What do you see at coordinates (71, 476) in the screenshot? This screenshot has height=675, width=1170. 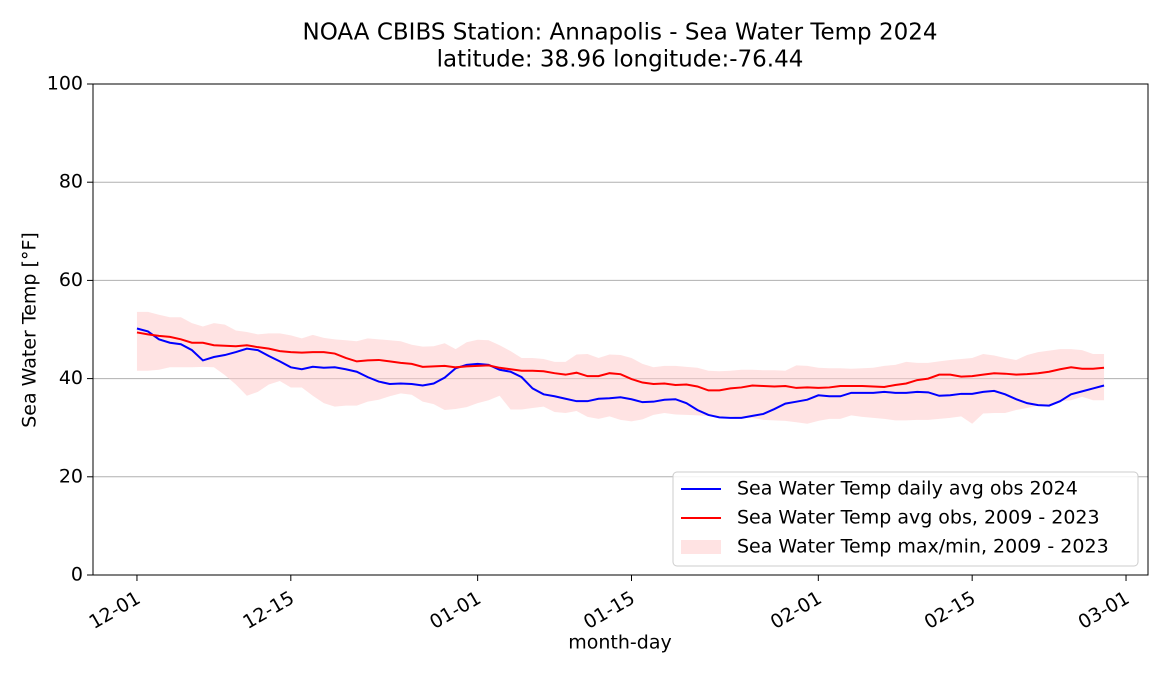 I see `y-tick-label: 20` at bounding box center [71, 476].